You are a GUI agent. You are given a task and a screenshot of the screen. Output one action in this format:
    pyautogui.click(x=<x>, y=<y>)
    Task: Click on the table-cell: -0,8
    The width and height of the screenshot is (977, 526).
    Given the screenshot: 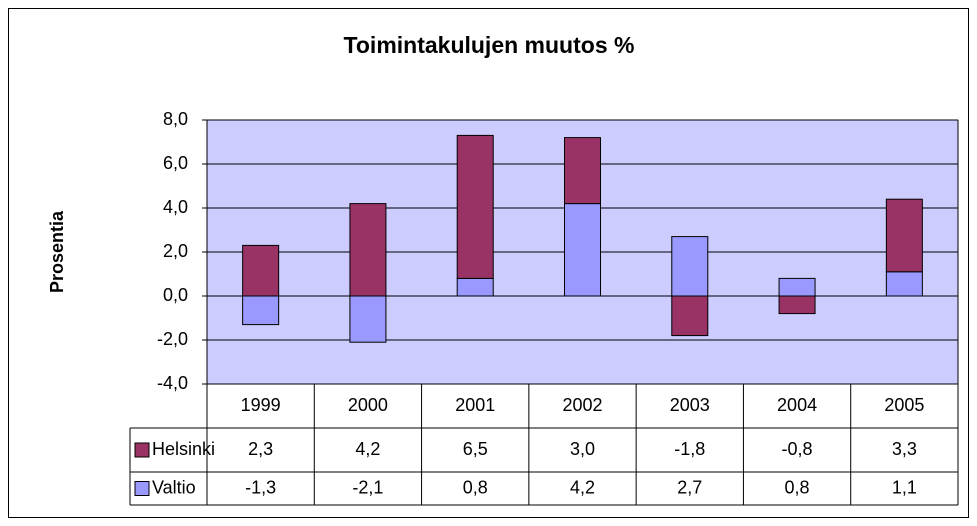 What is the action you would take?
    pyautogui.click(x=797, y=449)
    